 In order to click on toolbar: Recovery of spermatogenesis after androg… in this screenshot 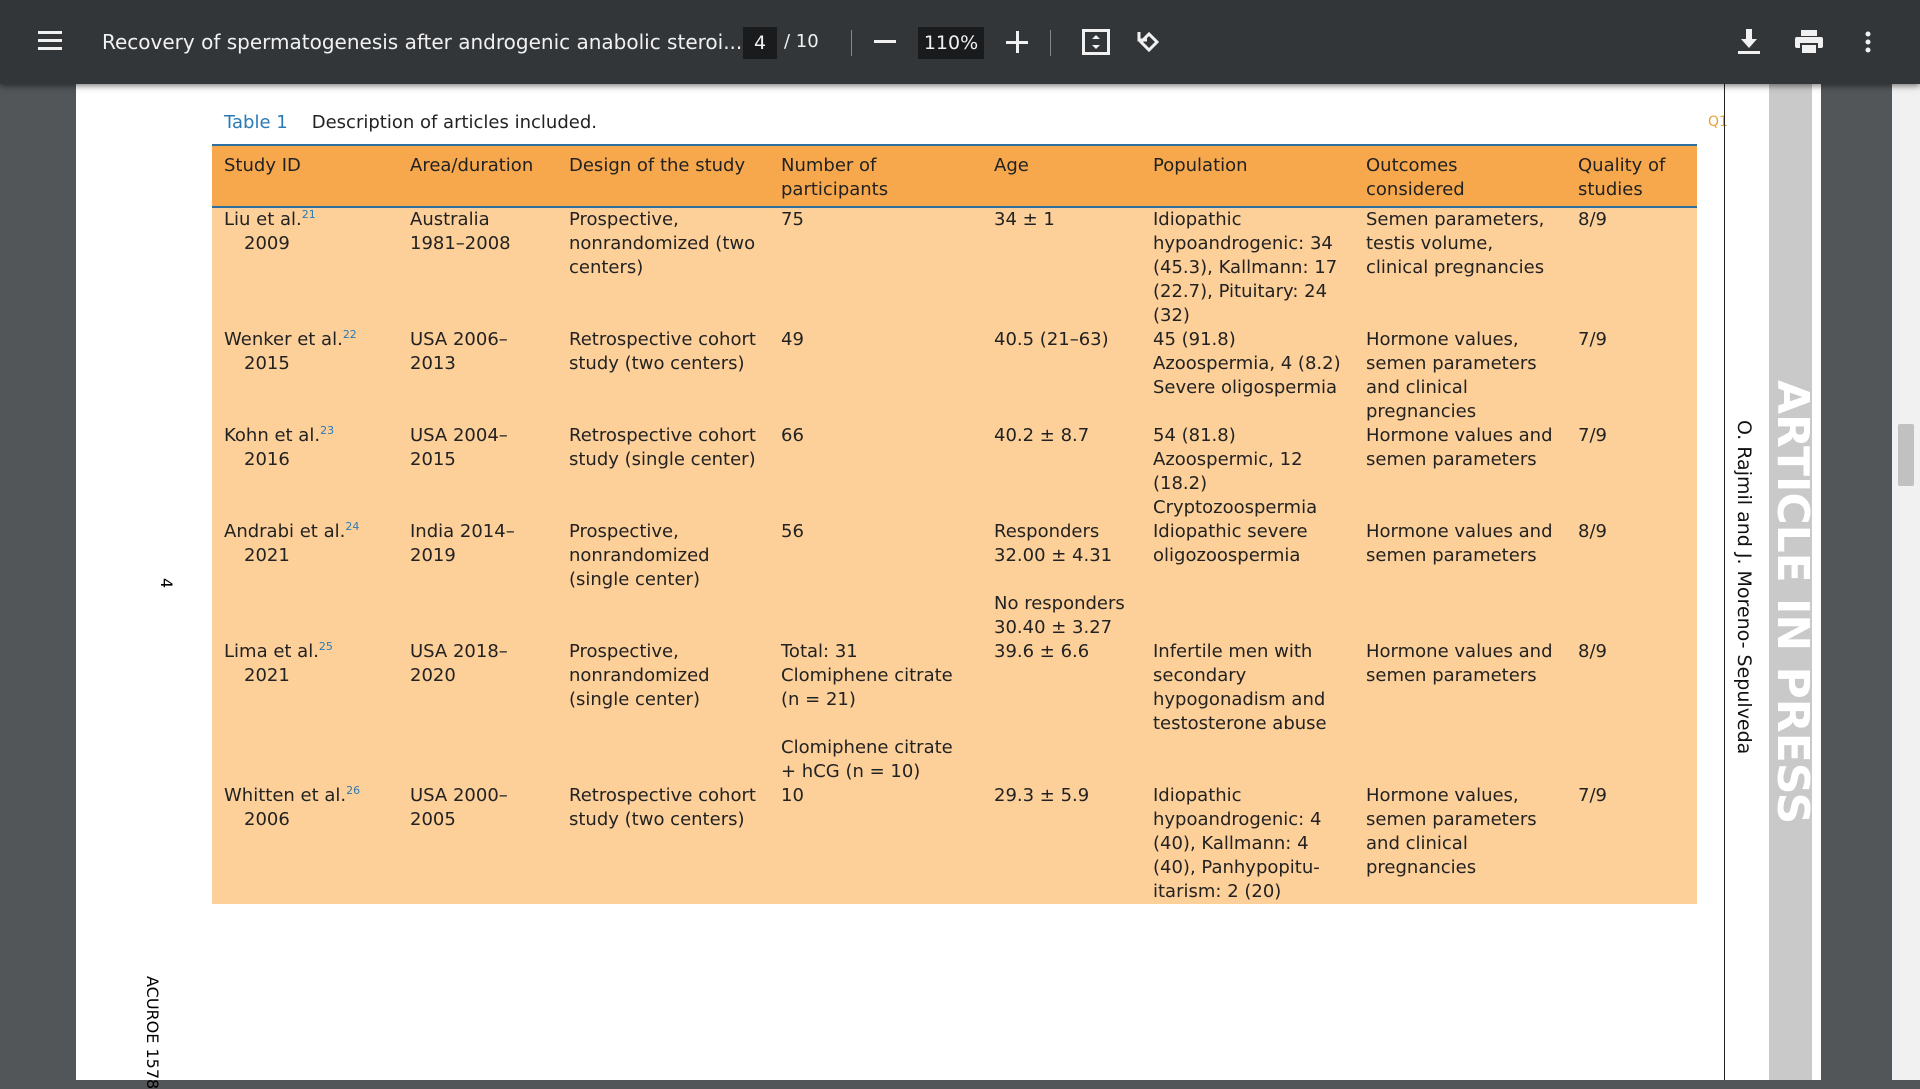, I will do `click(960, 42)`.